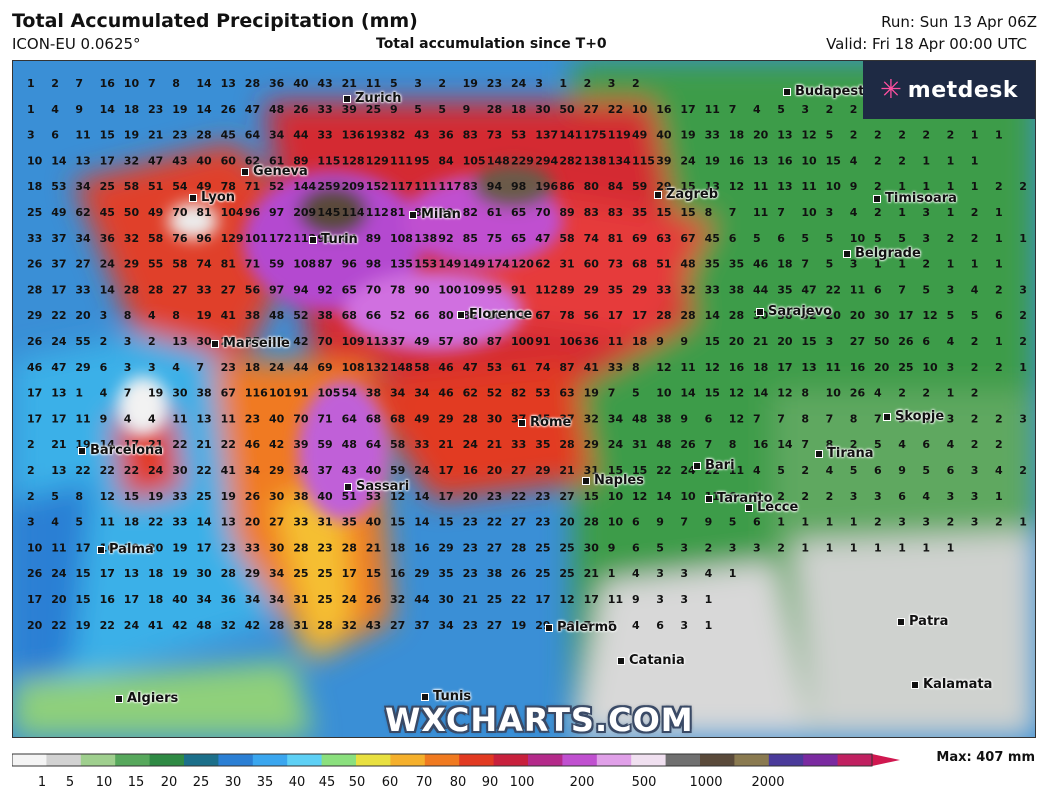  What do you see at coordinates (926, 44) in the screenshot?
I see `valid-label: Valid: Fri 18 Apr 00:00 UTC` at bounding box center [926, 44].